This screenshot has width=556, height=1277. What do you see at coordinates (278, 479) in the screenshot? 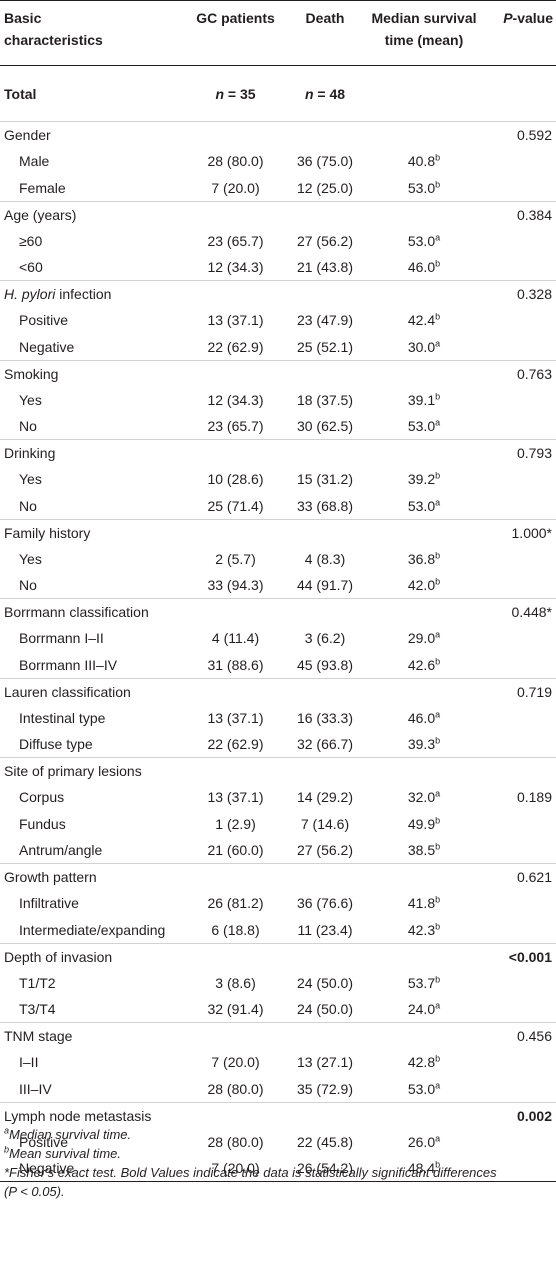
I see `table-row: Yes 10 (28.6) 15 (31.2) 39.2b` at bounding box center [278, 479].